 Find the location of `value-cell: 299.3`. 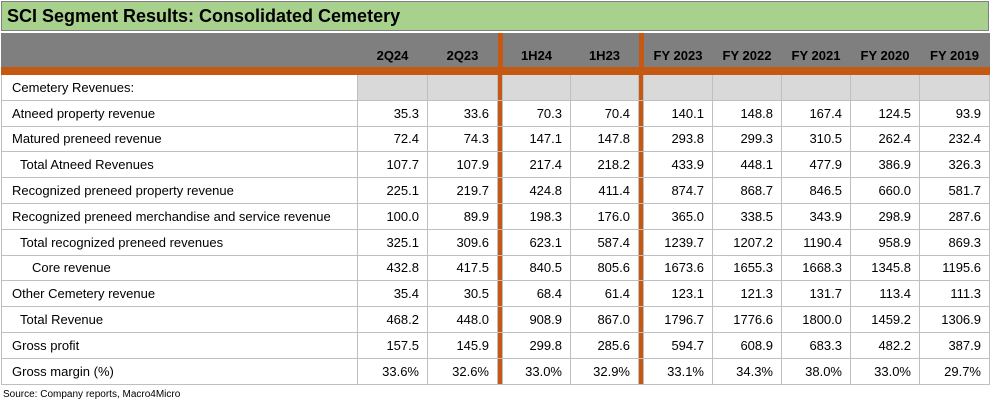

value-cell: 299.3 is located at coordinates (747, 139).